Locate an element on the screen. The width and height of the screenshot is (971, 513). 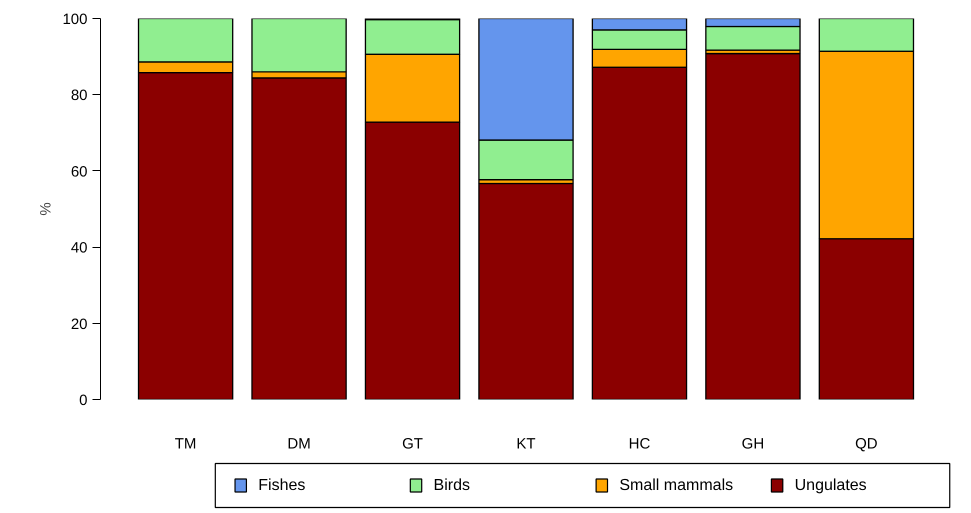
x-tick-label: HC is located at coordinates (639, 444).